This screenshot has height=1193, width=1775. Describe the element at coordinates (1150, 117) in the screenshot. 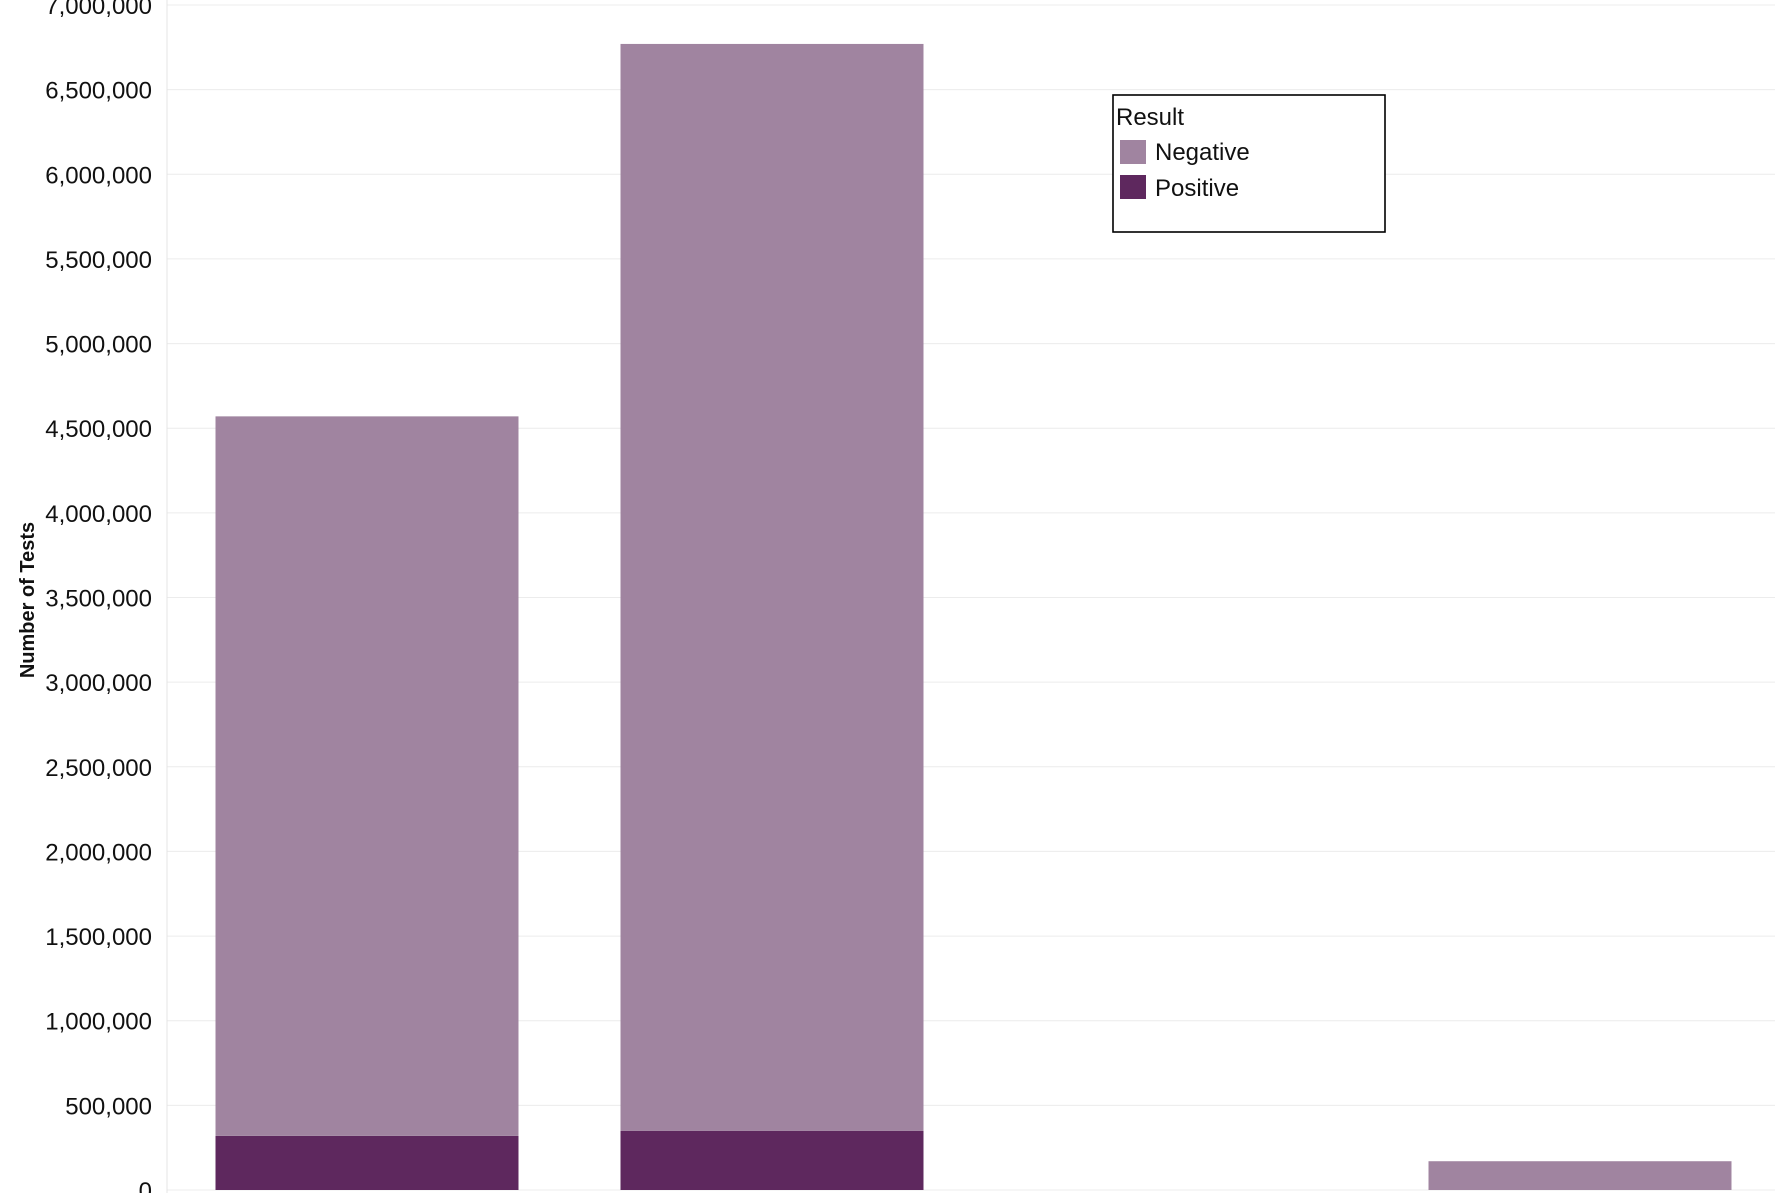

I see `legend-title: Result` at that location.